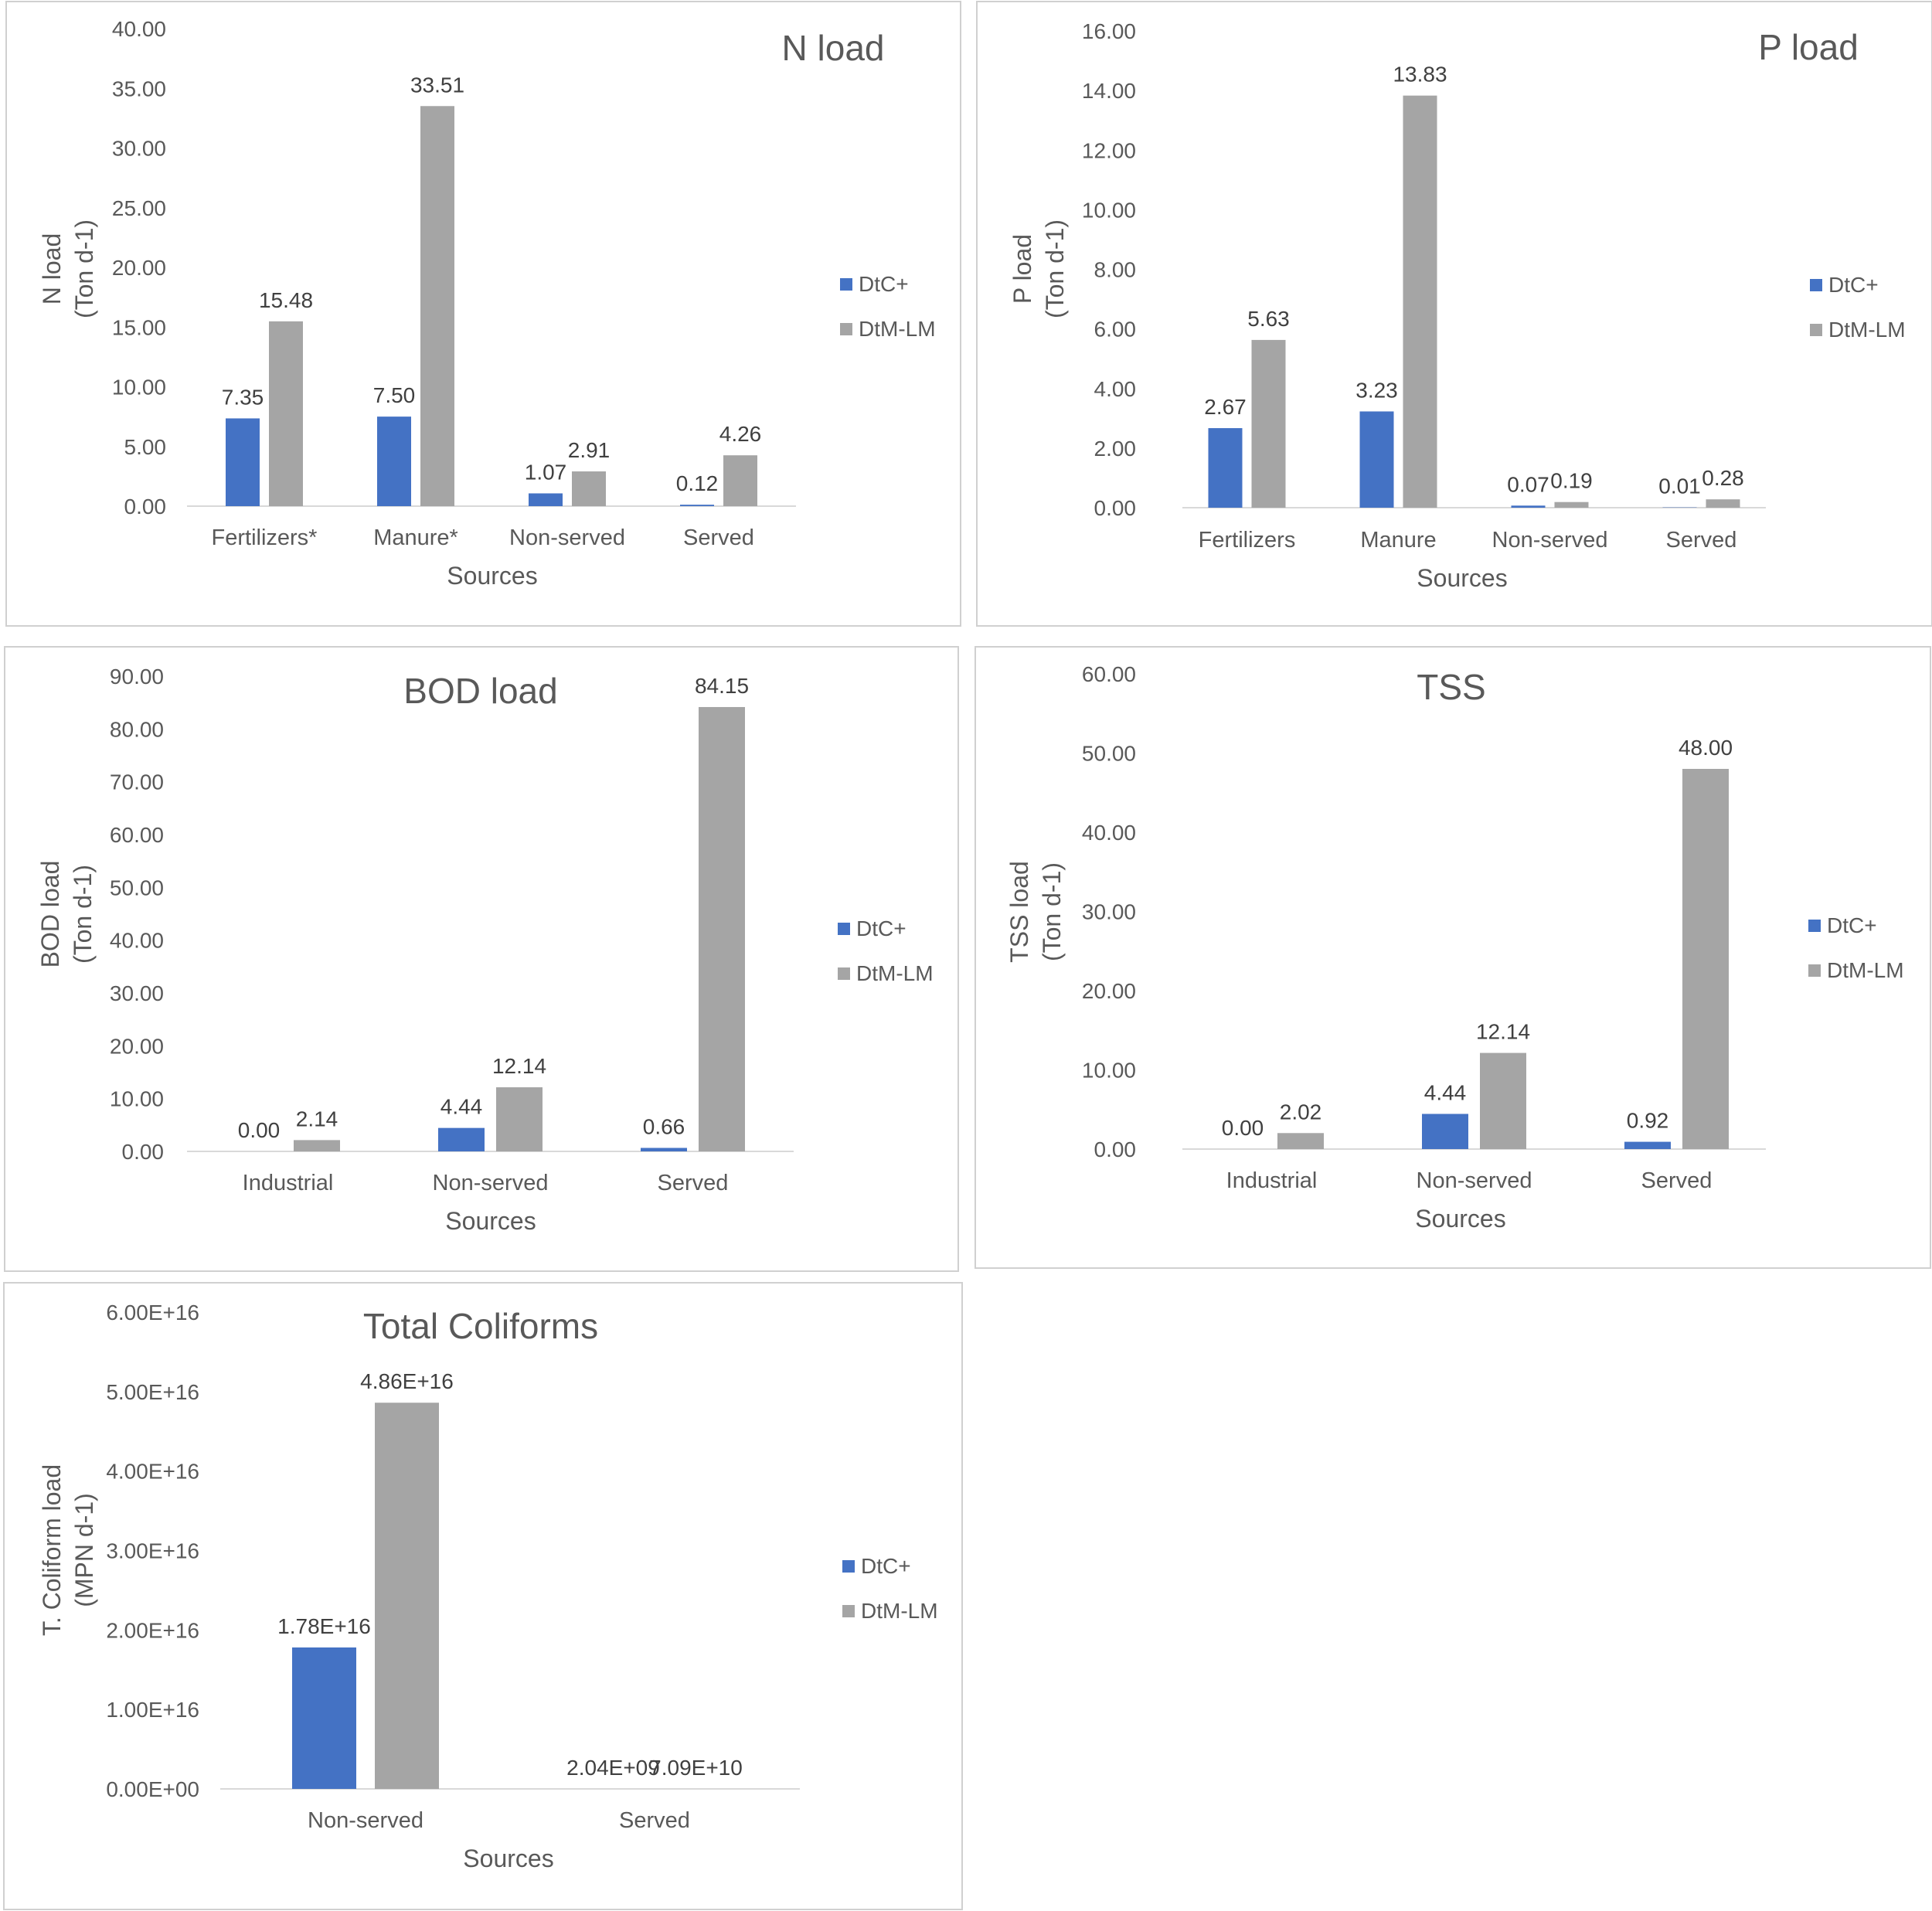 This screenshot has height=1911, width=1932. Describe the element at coordinates (139, 88) in the screenshot. I see `y-tick-label: 35.00` at that location.